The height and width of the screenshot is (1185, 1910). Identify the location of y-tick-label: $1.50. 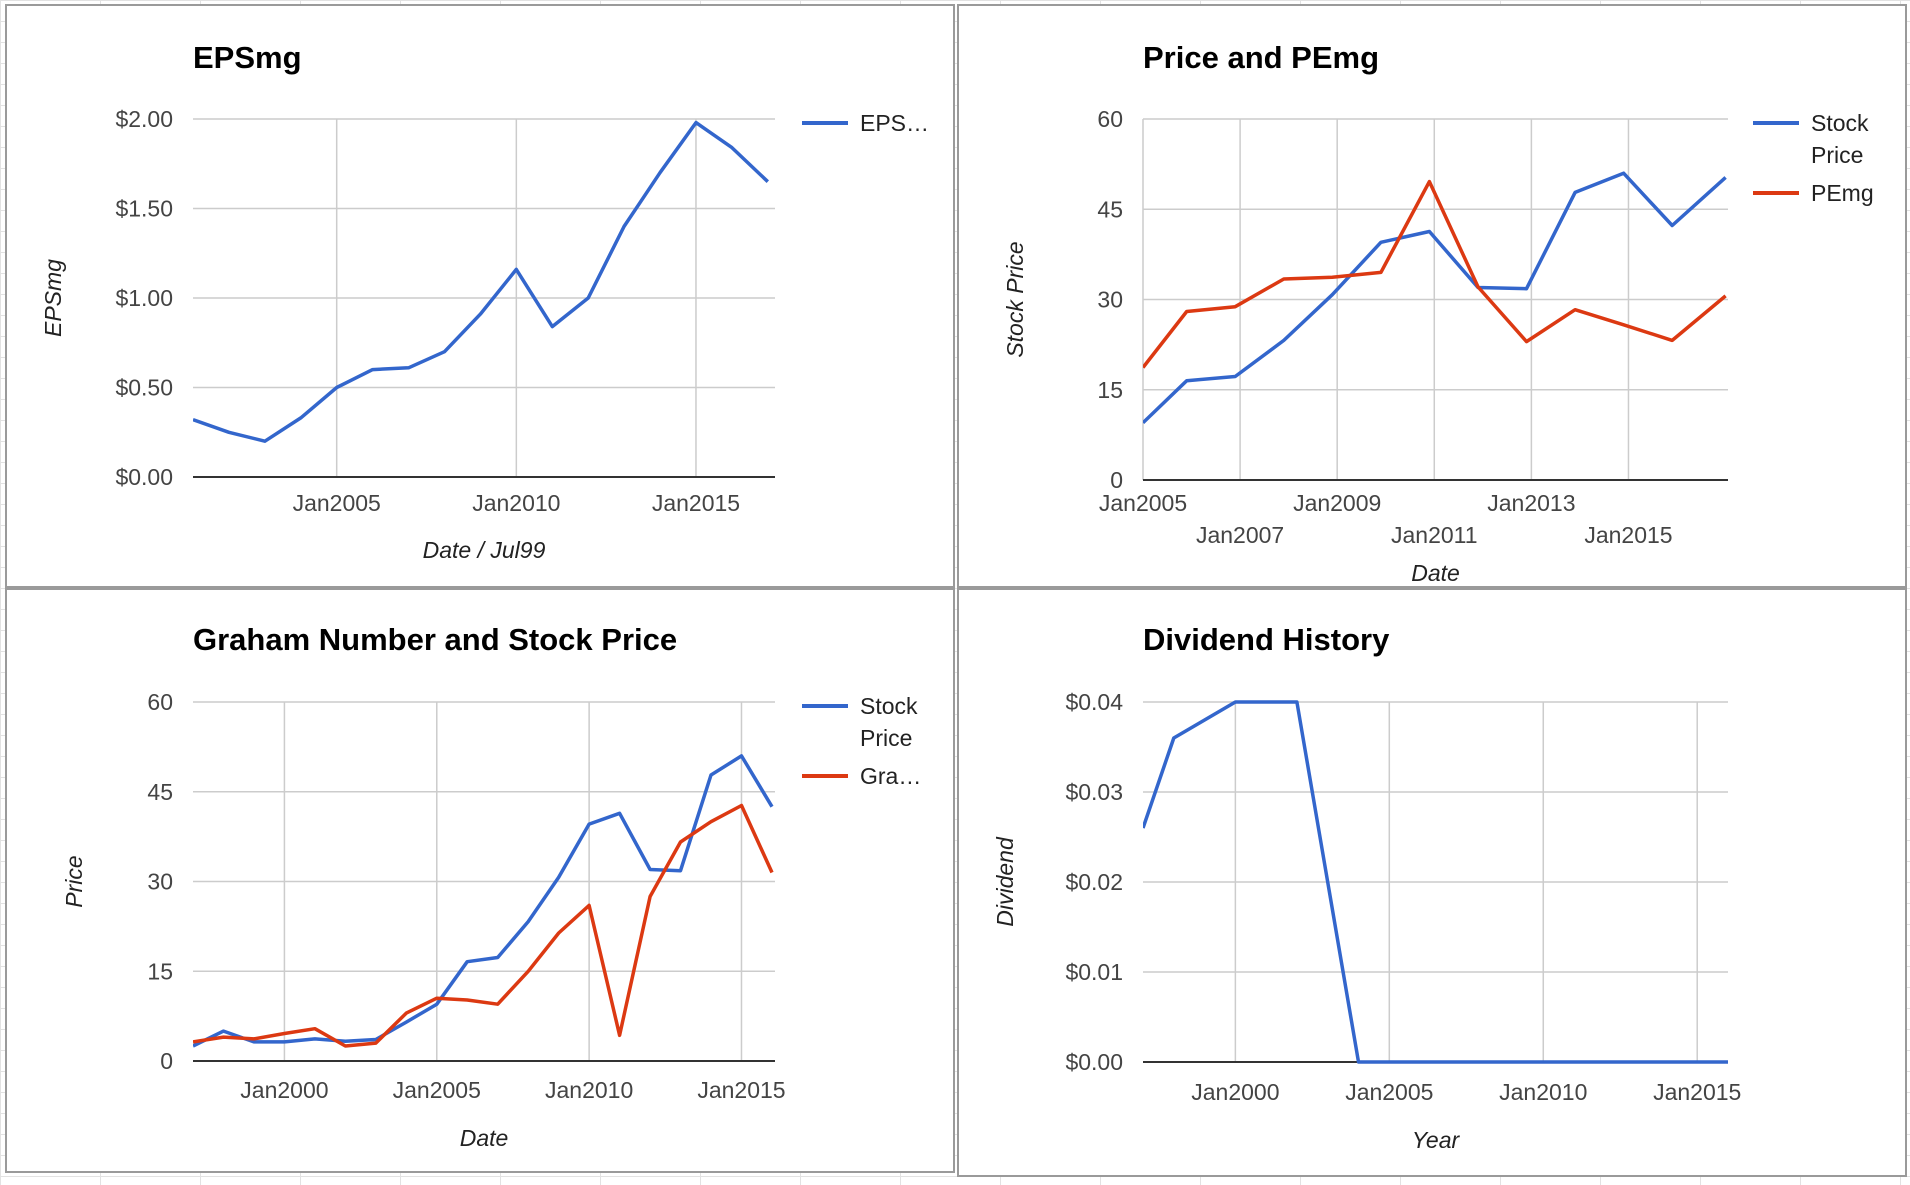
(144, 209).